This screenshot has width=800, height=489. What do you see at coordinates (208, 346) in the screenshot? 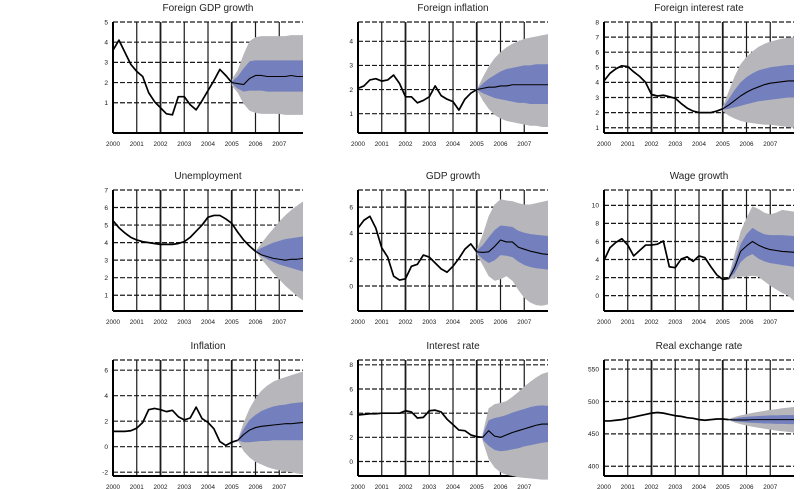
I see `chart-title-inflation: Inflation` at bounding box center [208, 346].